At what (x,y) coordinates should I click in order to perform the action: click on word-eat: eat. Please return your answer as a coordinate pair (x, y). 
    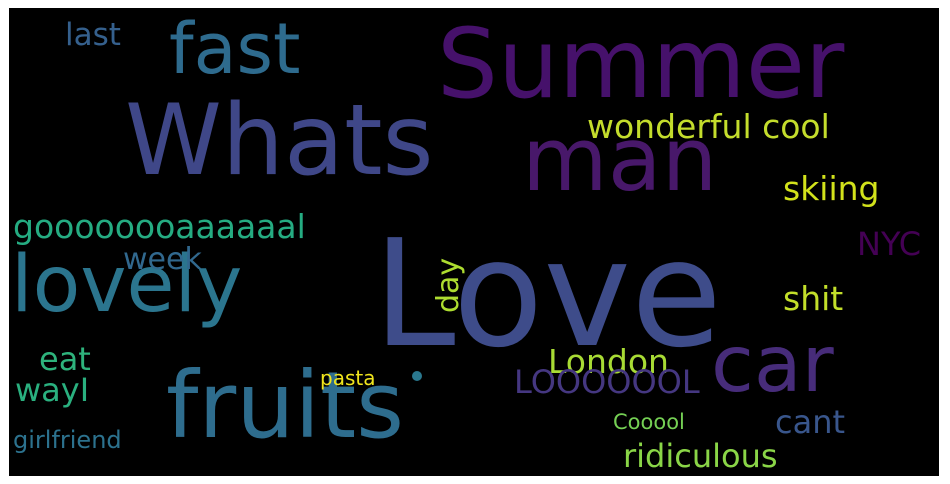
    Looking at the image, I should click on (65, 359).